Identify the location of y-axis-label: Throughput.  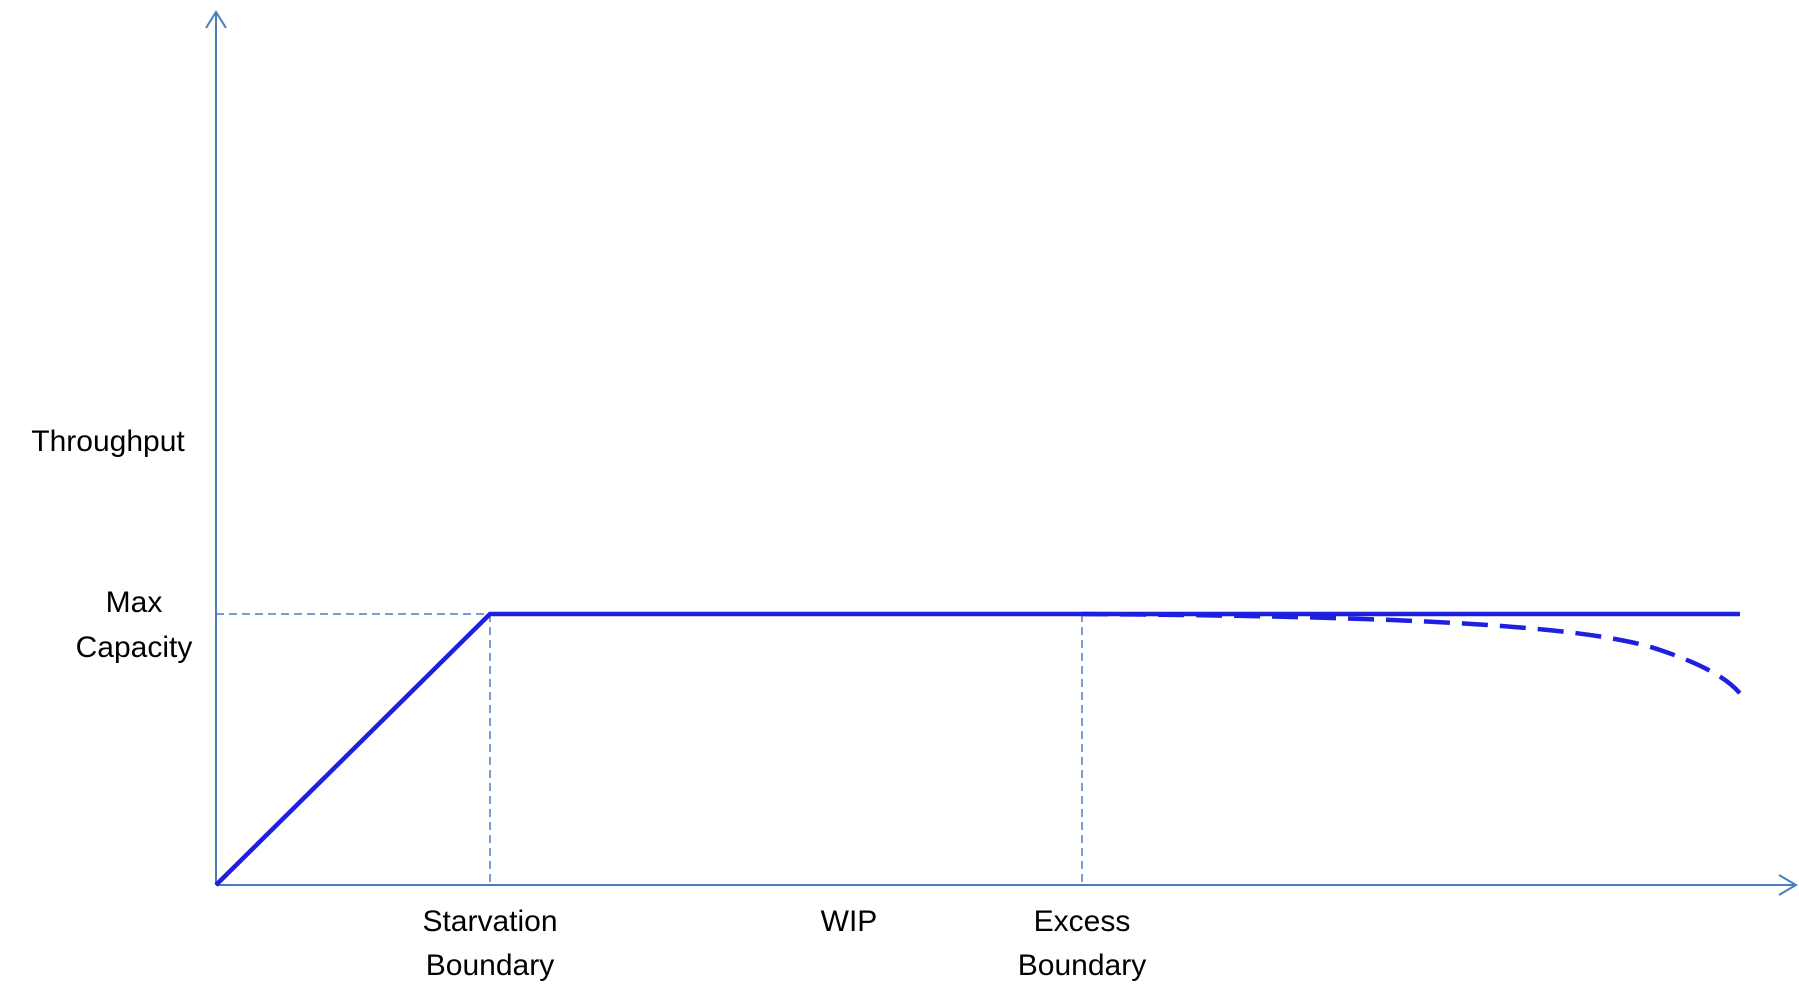
(108, 441).